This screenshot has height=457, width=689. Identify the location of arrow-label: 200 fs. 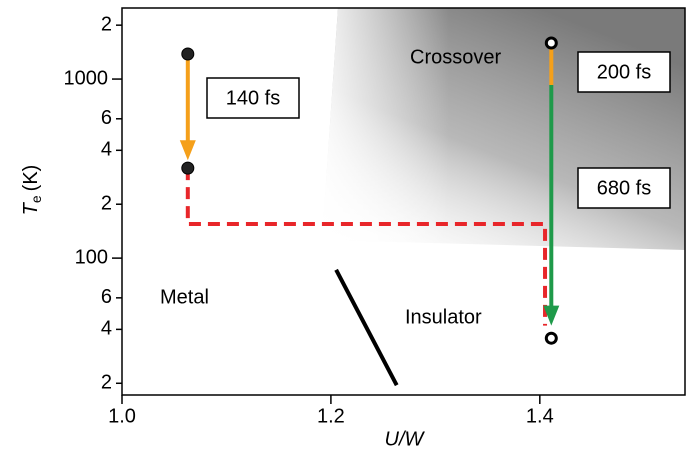
(624, 72).